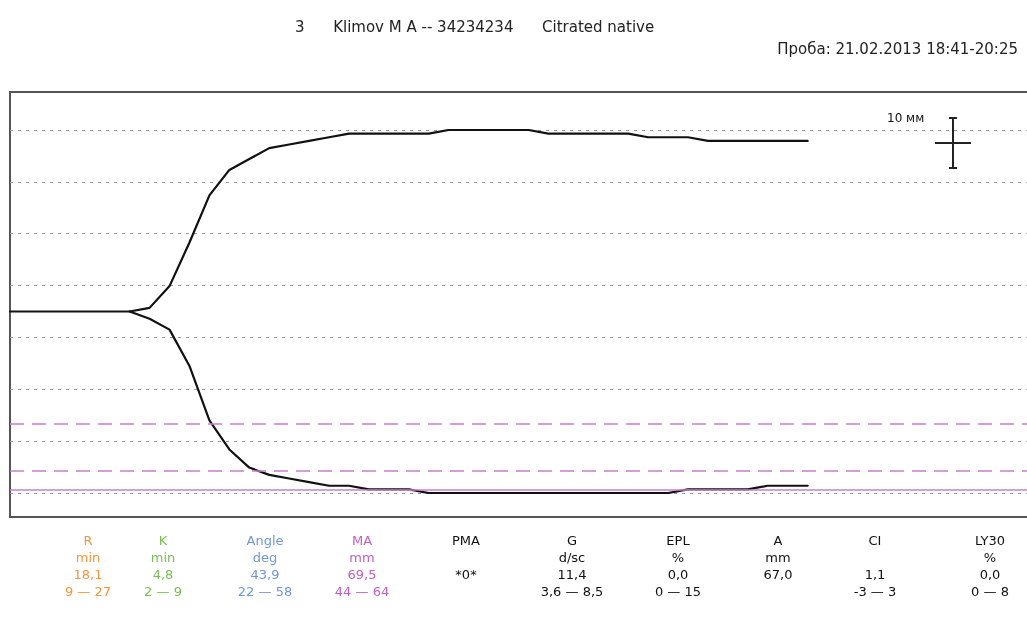 This screenshot has width=1027, height=617. I want to click on text: 10 мм, so click(906, 118).